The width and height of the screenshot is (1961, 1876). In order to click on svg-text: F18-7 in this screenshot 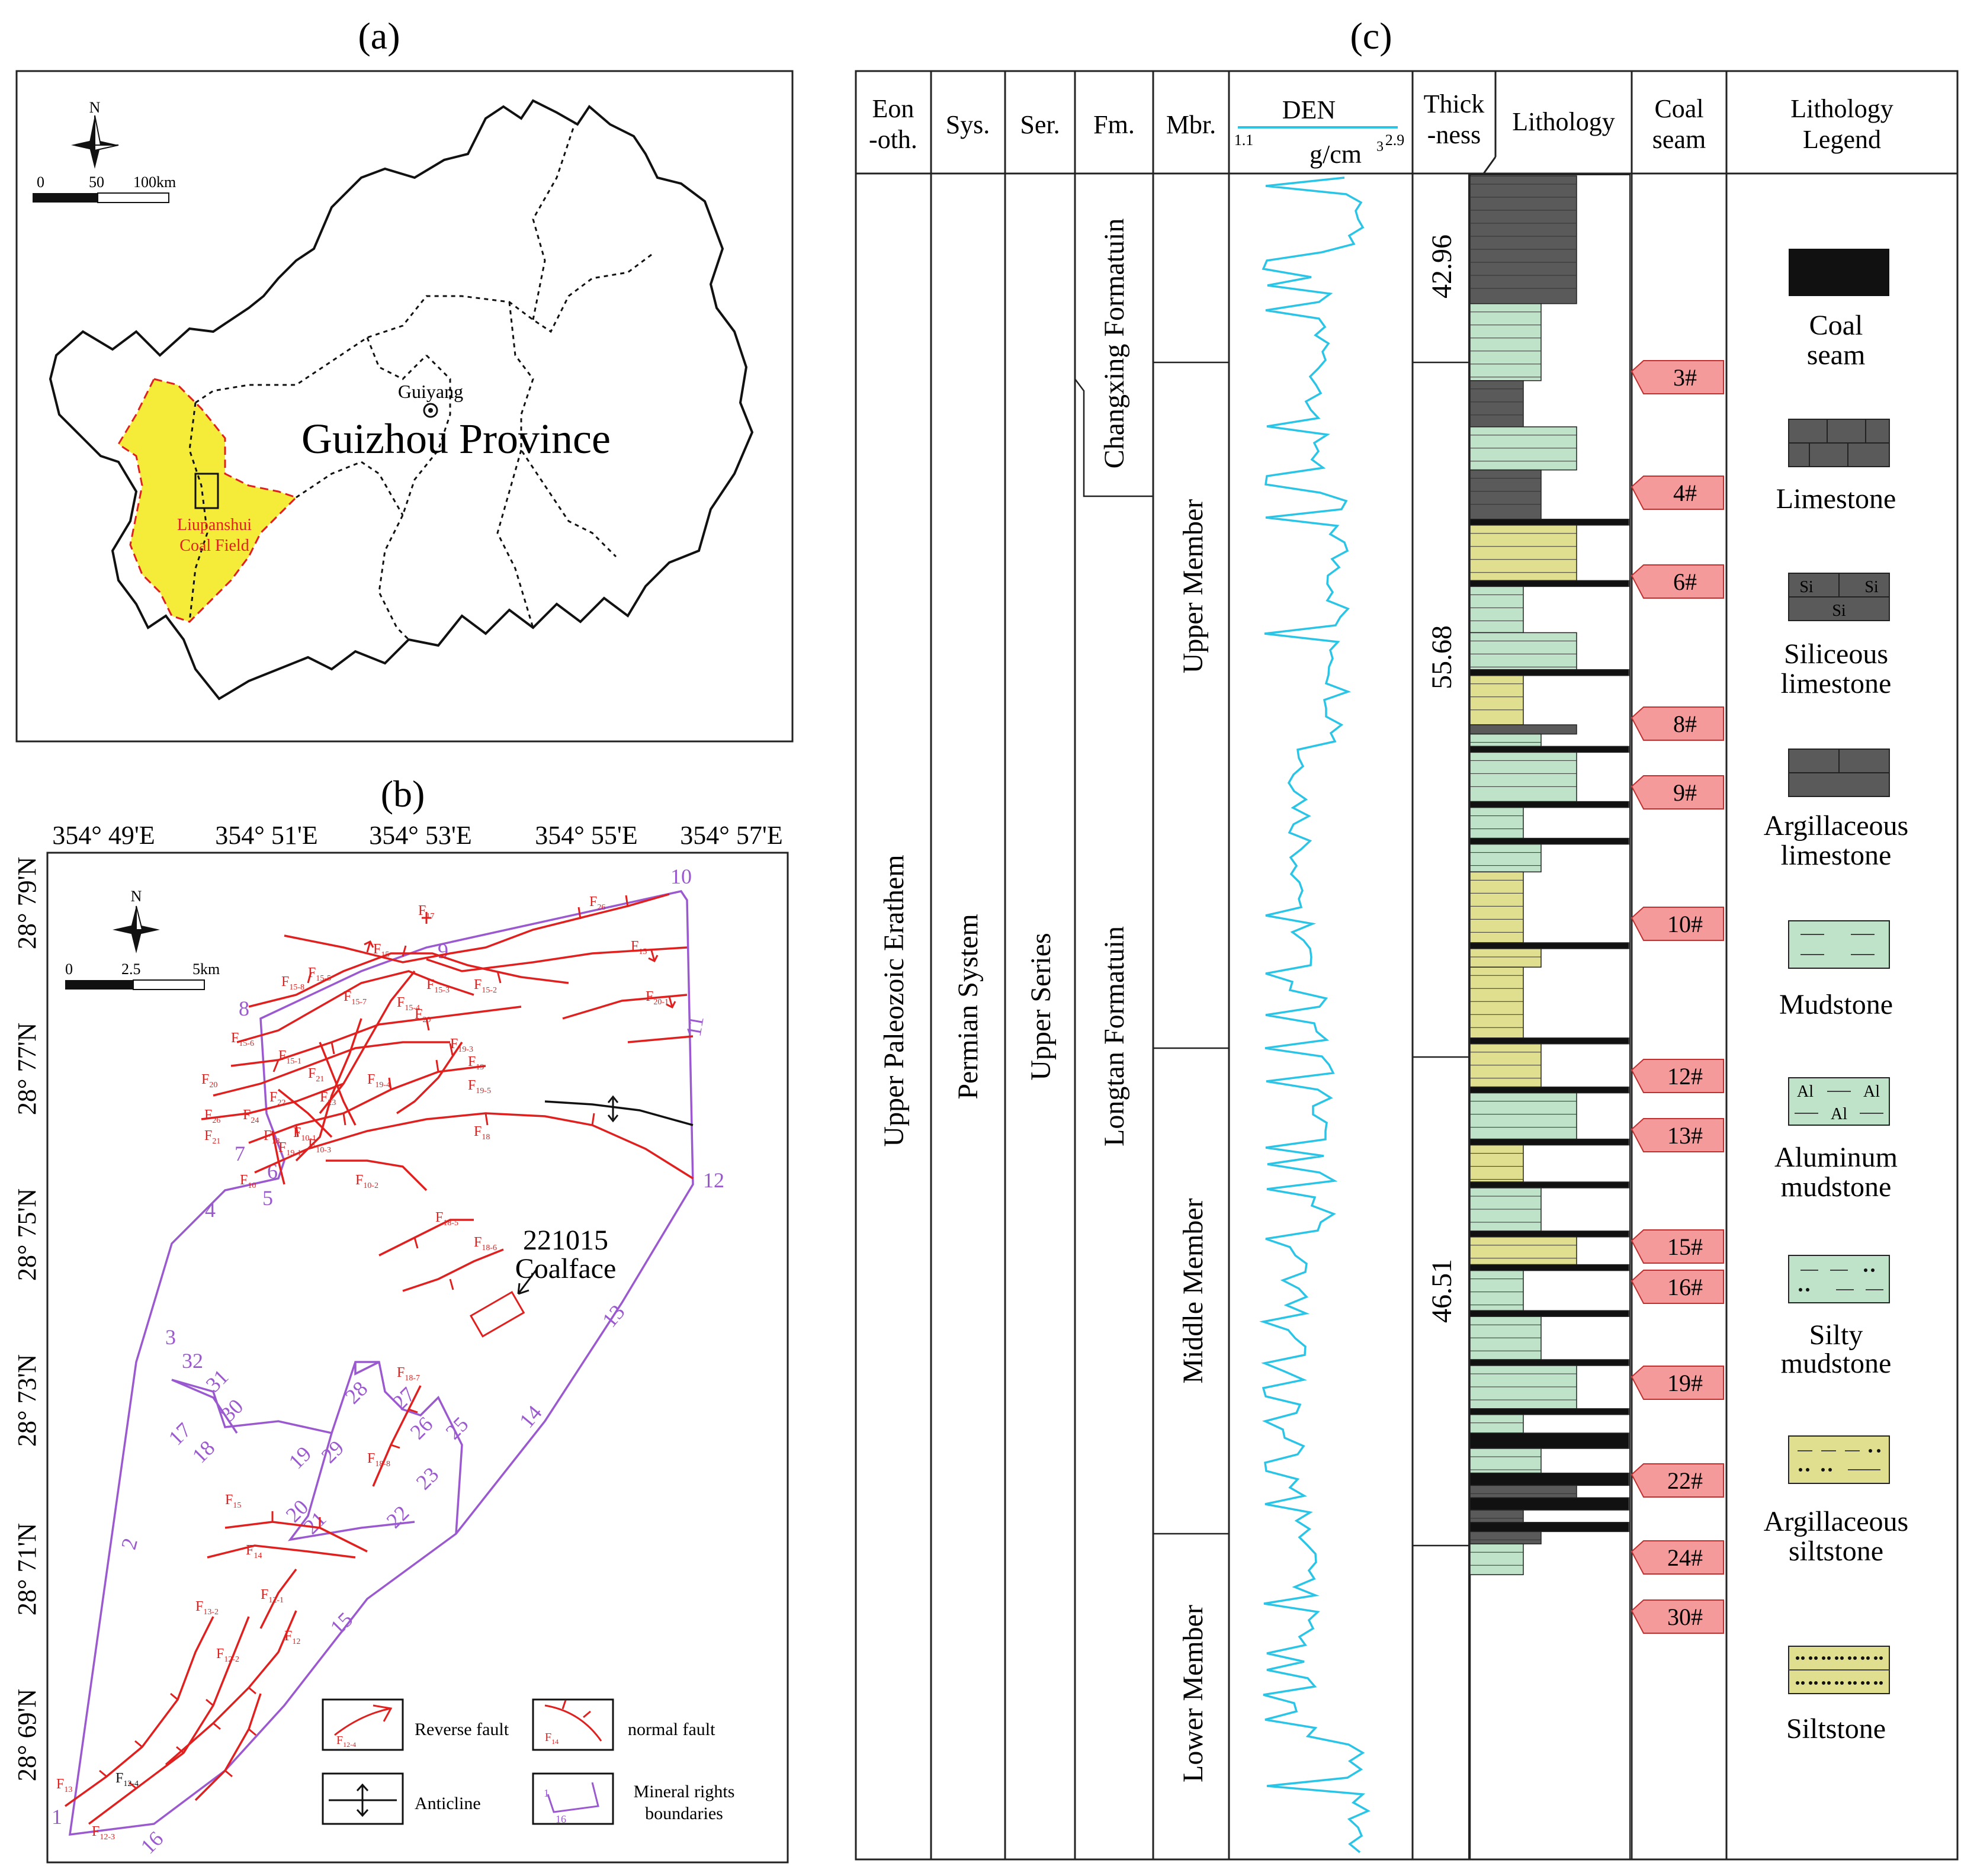, I will do `click(409, 1374)`.